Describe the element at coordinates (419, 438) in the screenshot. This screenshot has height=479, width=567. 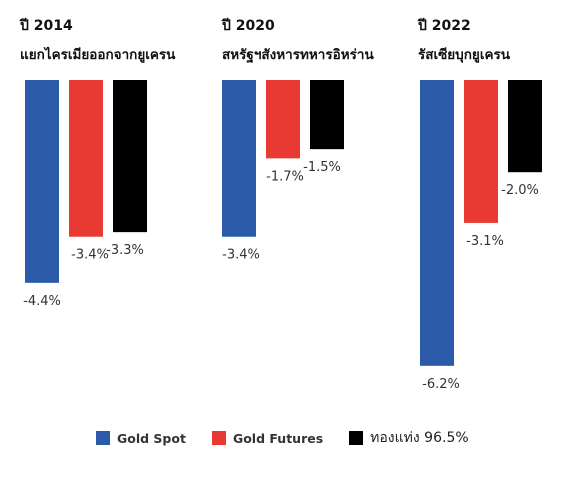
I see `legend-label-gold-bar: ทองแท่ง 96.5%` at that location.